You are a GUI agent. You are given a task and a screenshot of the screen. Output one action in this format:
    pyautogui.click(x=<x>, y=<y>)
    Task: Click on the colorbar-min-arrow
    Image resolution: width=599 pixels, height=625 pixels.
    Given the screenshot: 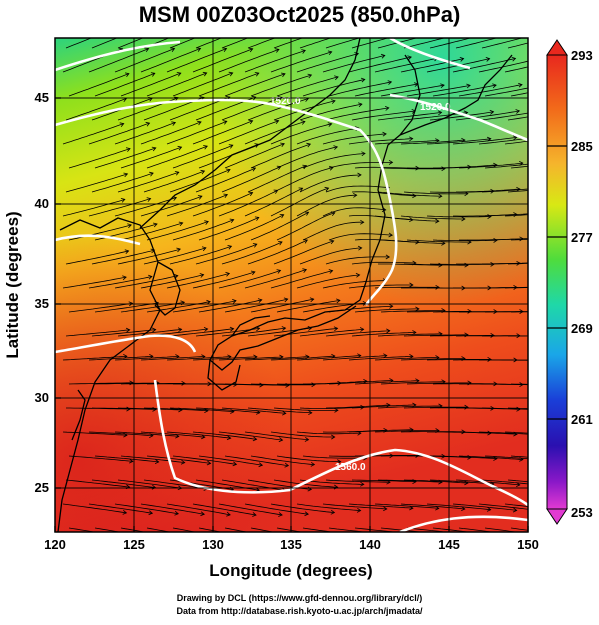 What is the action you would take?
    pyautogui.click(x=557, y=516)
    